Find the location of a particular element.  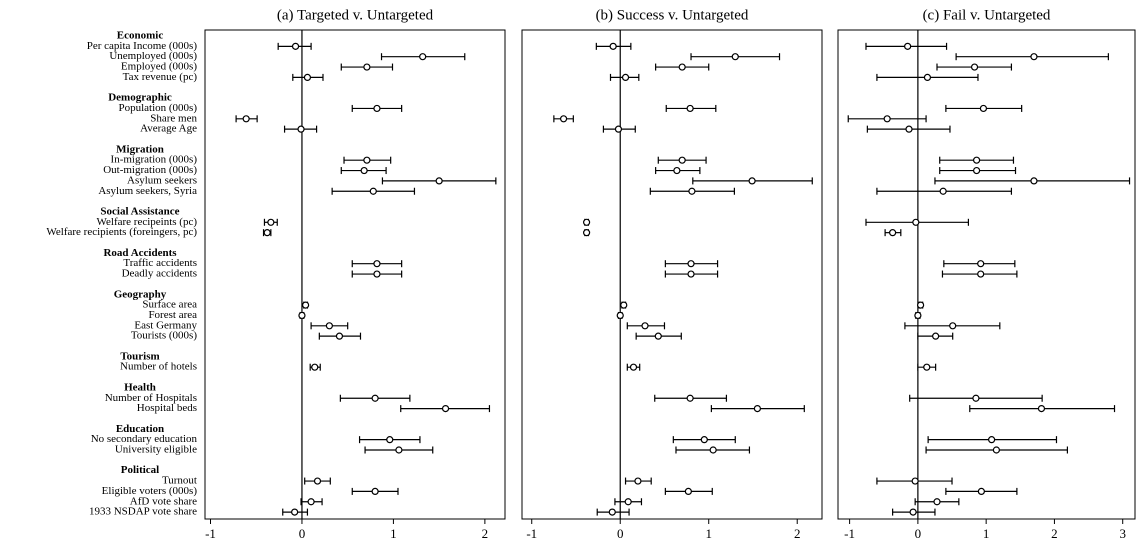

row-label: Tax revenue (pc) is located at coordinates (160, 77).